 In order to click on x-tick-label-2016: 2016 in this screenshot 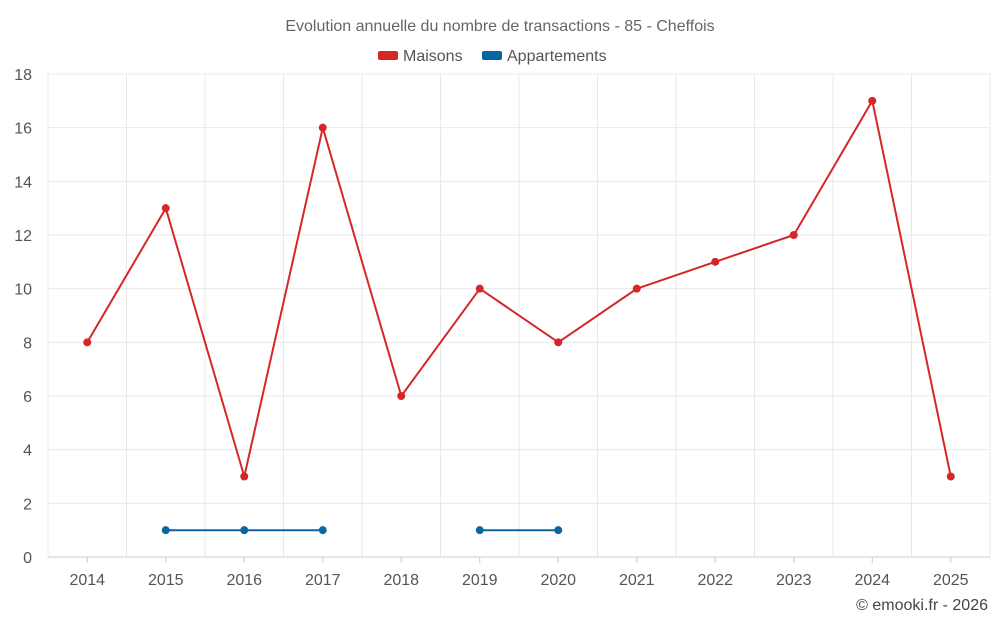, I will do `click(244, 580)`.